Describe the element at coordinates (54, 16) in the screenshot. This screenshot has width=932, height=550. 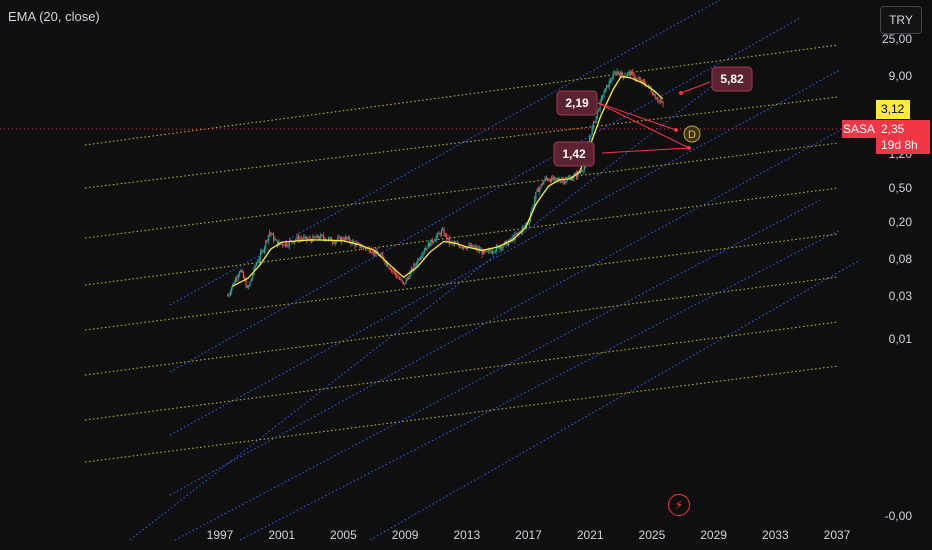
I see `indicator-legend: EMA (20, close)` at that location.